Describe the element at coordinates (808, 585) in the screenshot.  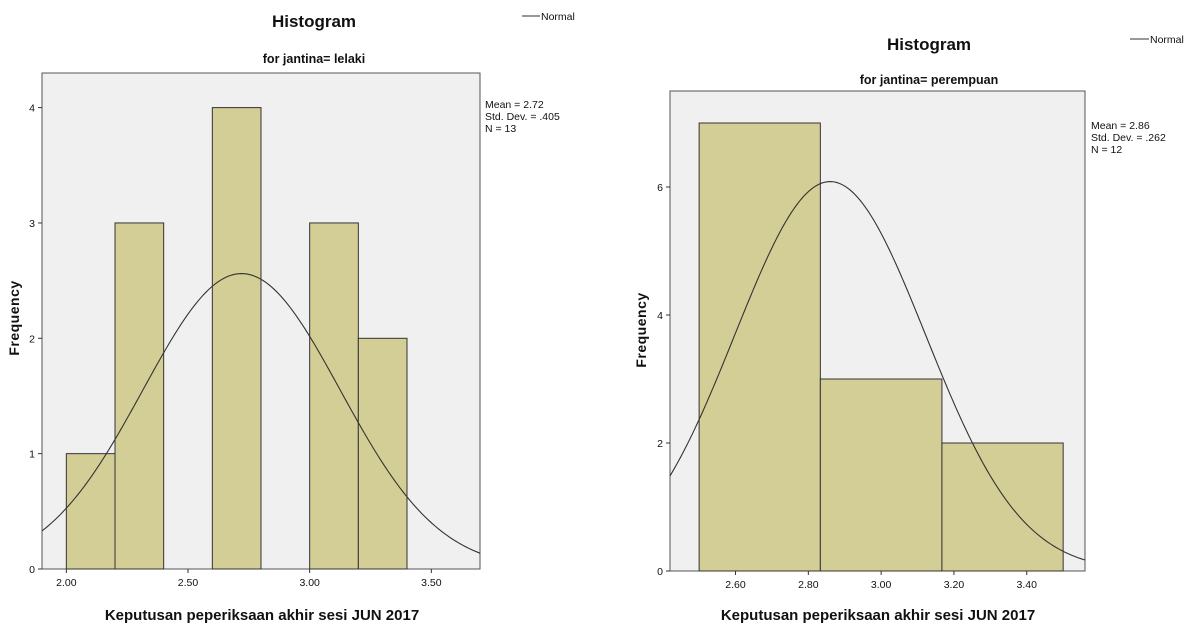
I see `x-tick-label: 2.80` at that location.